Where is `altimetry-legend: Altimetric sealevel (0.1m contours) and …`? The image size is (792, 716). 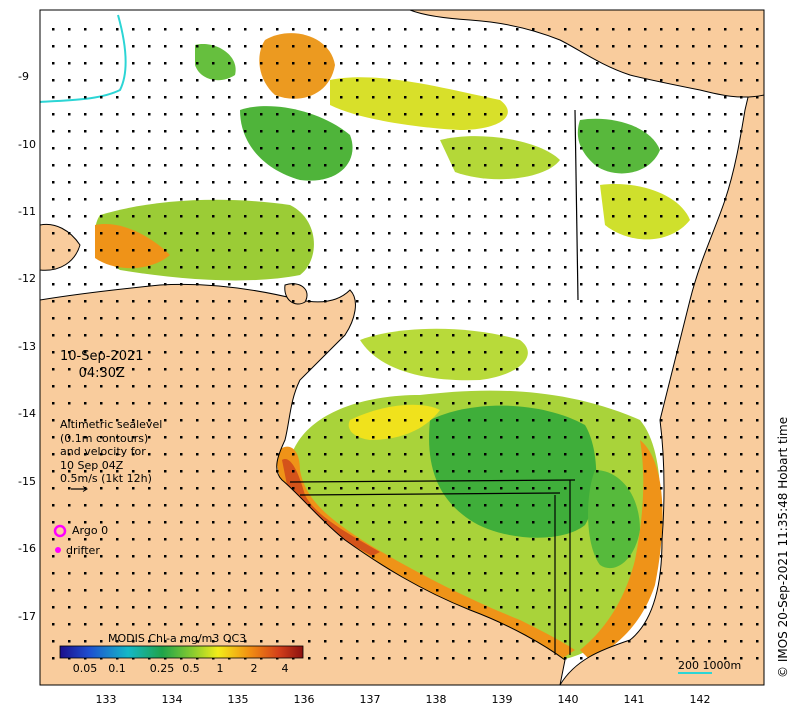 altimetry-legend: Altimetric sealevel (0.1m contours) and … is located at coordinates (111, 452).